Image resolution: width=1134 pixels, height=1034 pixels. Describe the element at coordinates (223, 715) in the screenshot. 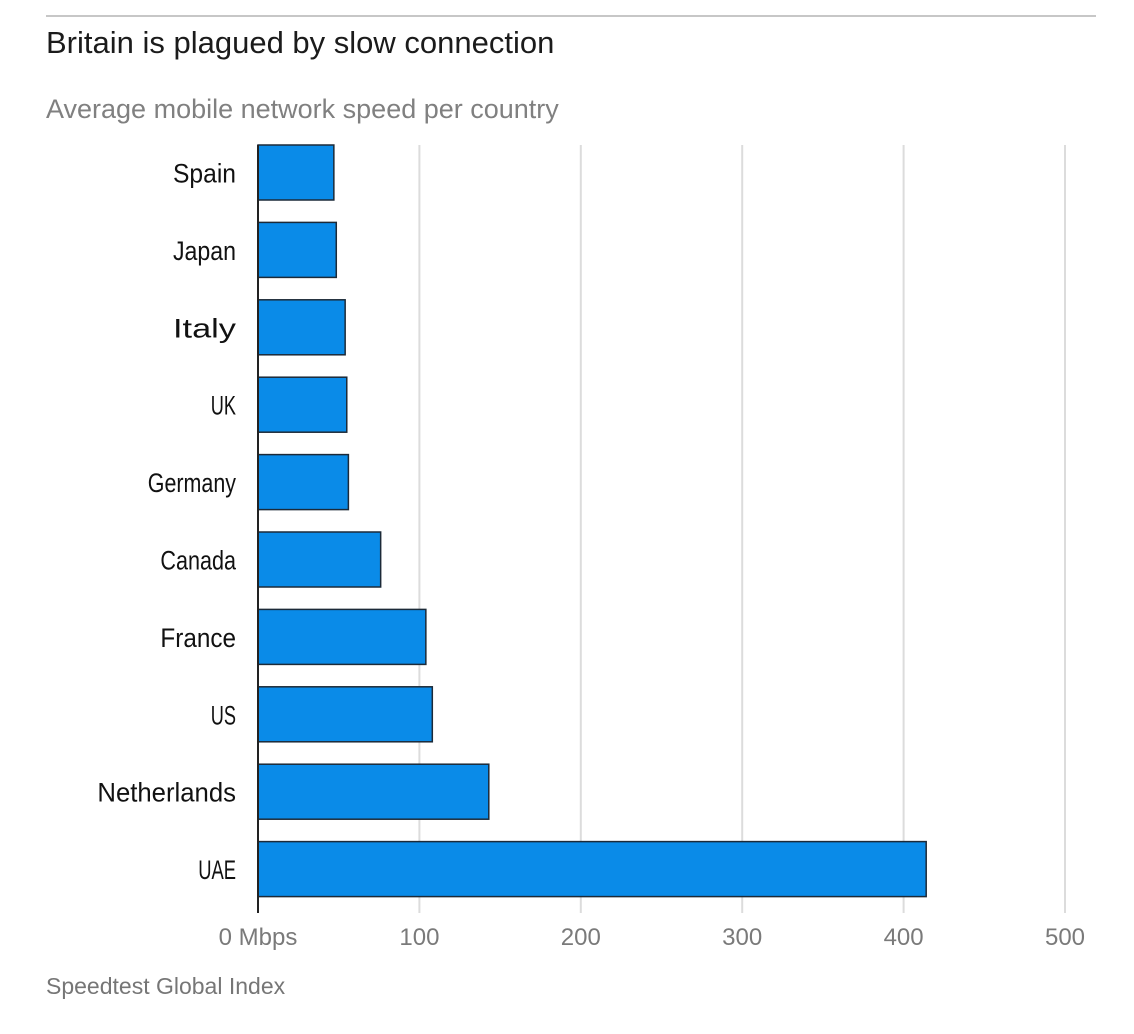

I see `category-label-us: US` at that location.